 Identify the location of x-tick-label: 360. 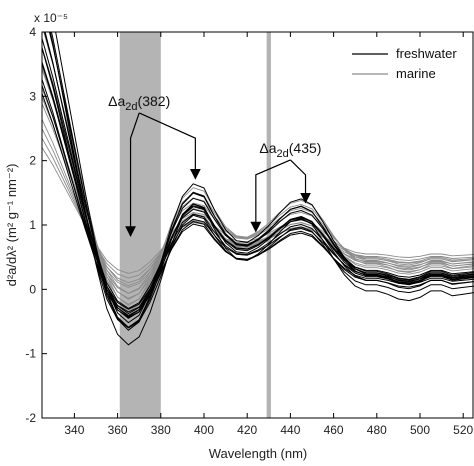
(118, 430).